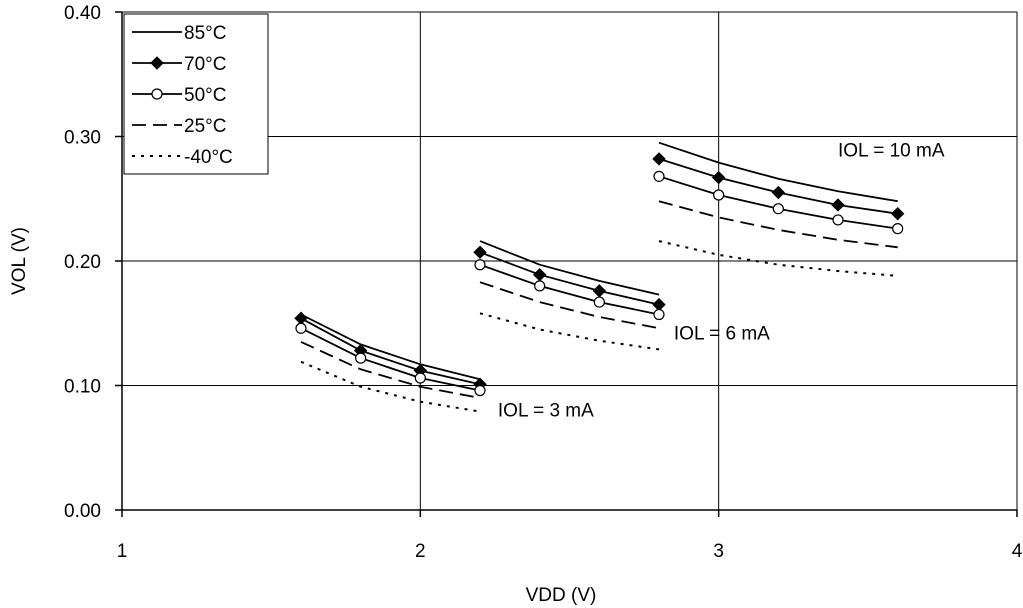 The image size is (1023, 608). I want to click on iol-annotation: IOL = 10 mA, so click(891, 150).